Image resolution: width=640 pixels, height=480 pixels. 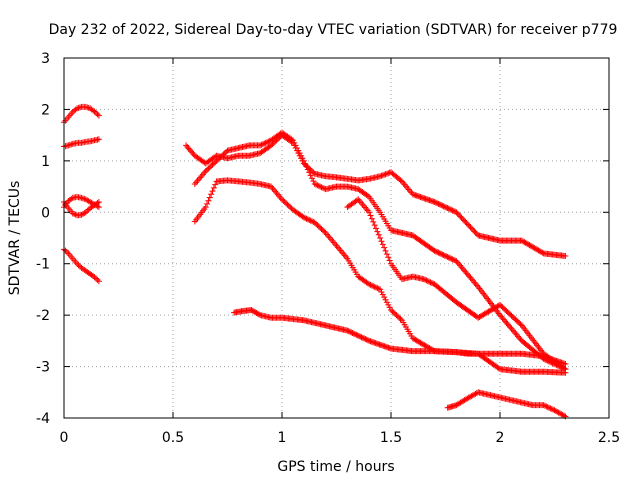 What do you see at coordinates (43, 316) in the screenshot?
I see `y-tick-label: -2` at bounding box center [43, 316].